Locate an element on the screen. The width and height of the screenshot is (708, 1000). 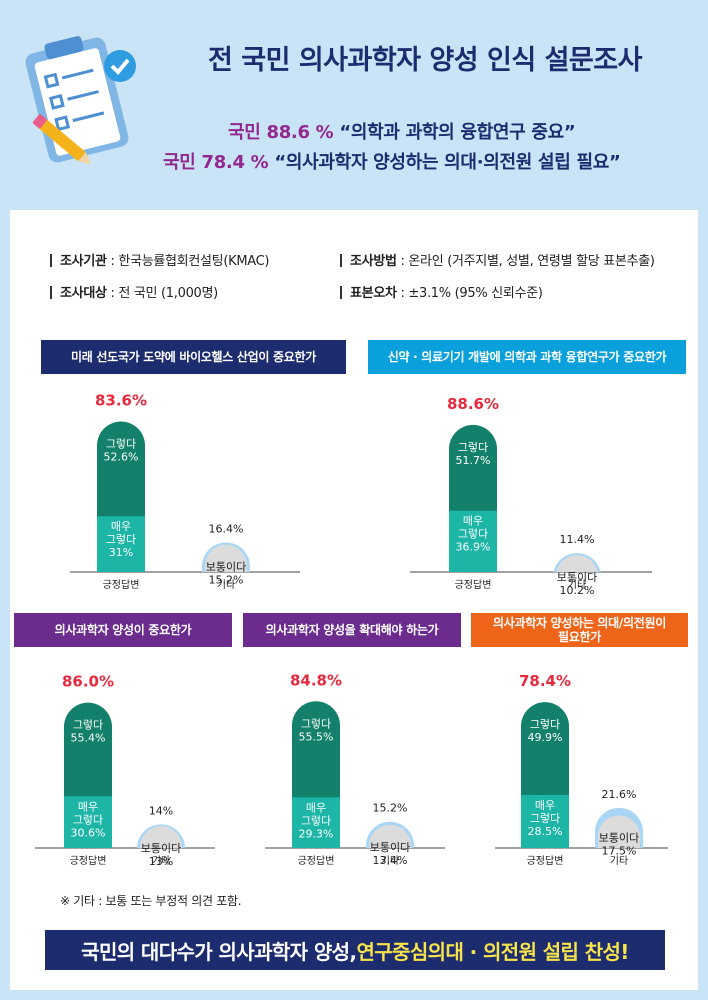
data-label-neutral: 보통이다 17.5% is located at coordinates (619, 844).